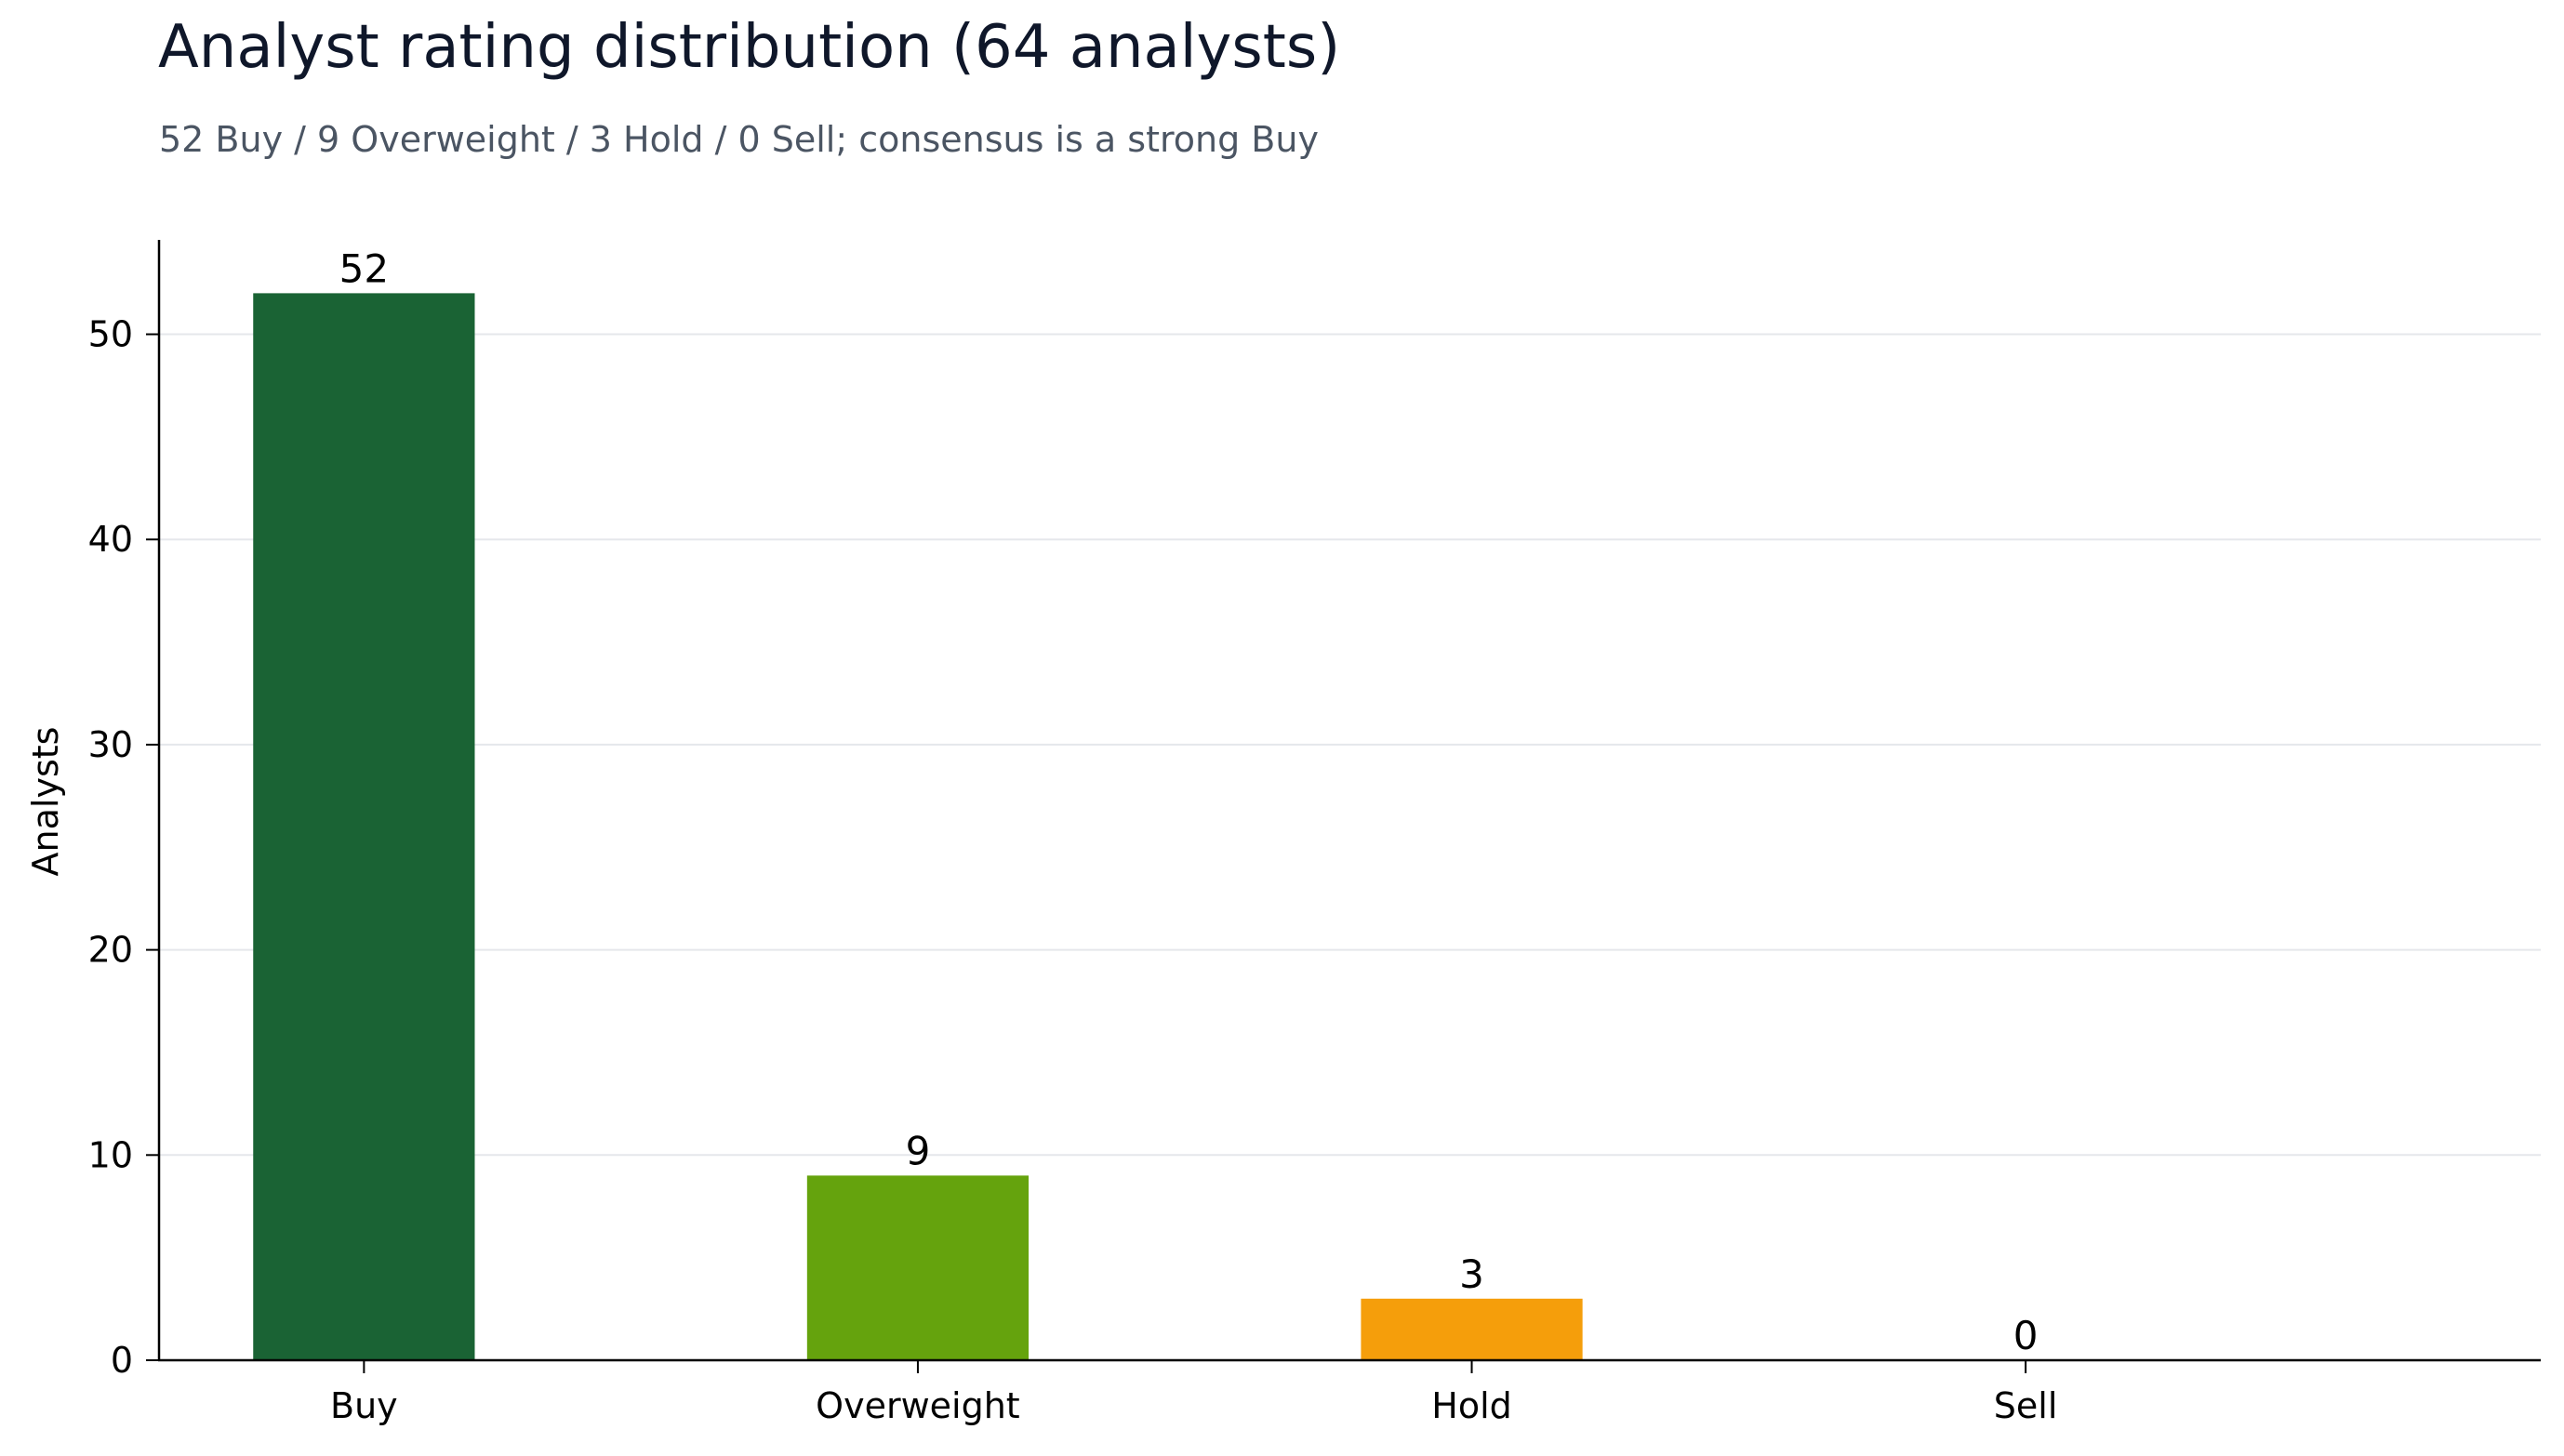 The width and height of the screenshot is (2564, 1456). Describe the element at coordinates (1471, 1274) in the screenshot. I see `data-label-hold: 3` at that location.